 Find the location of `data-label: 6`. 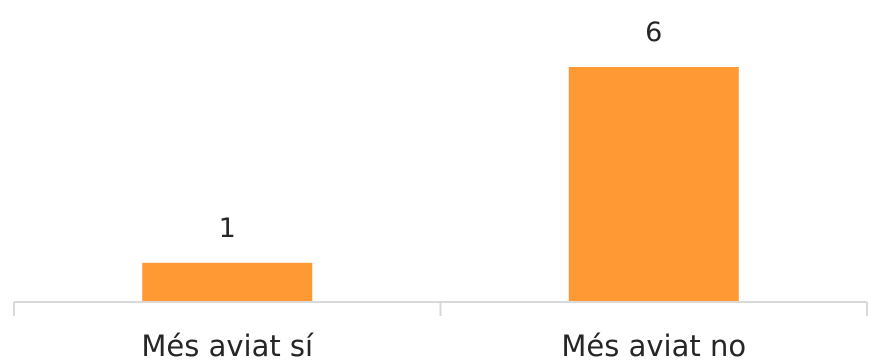

data-label: 6 is located at coordinates (653, 32).